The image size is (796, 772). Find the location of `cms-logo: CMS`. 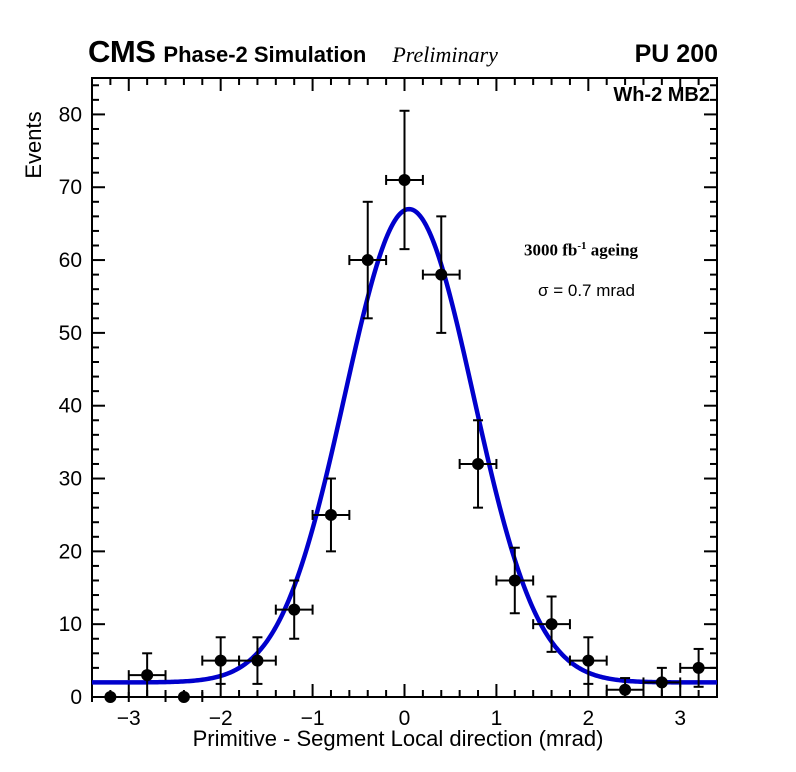

cms-logo: CMS is located at coordinates (122, 51).